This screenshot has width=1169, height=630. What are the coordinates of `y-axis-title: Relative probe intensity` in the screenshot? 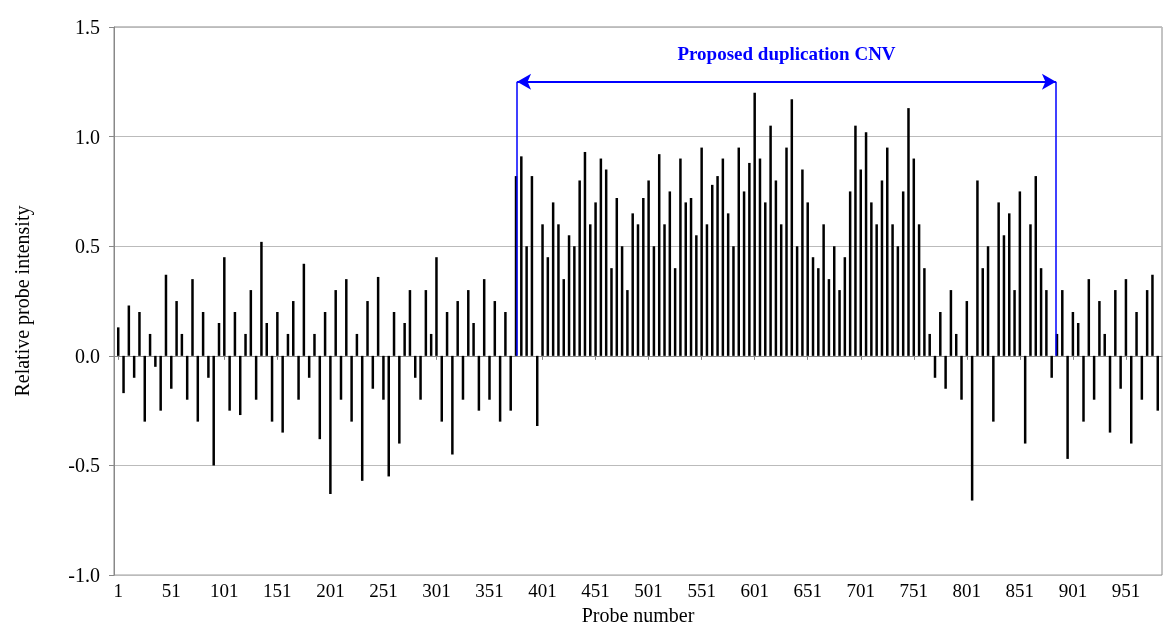 It's located at (22, 301).